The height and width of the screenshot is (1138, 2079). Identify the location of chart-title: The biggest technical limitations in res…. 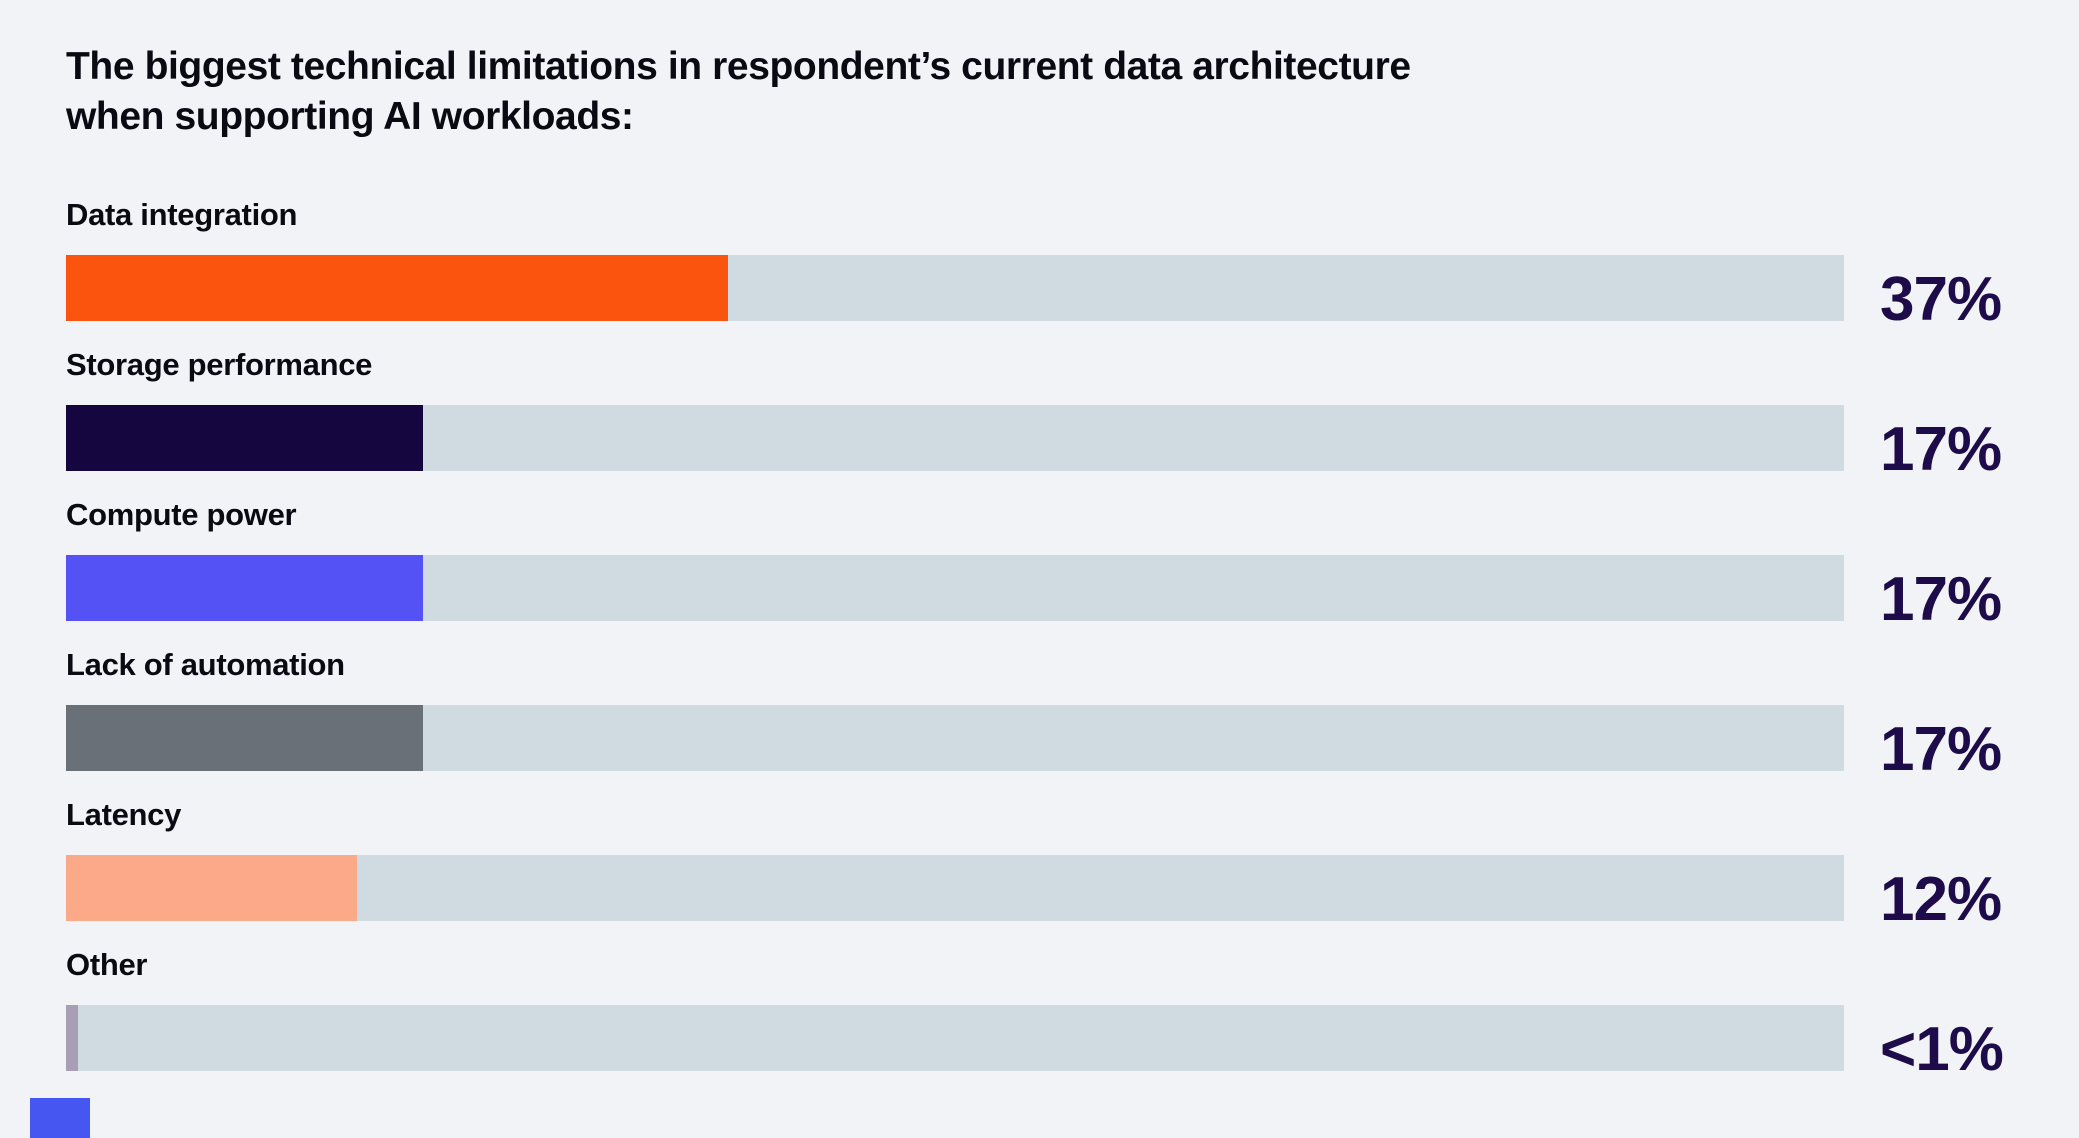
(1072, 92).